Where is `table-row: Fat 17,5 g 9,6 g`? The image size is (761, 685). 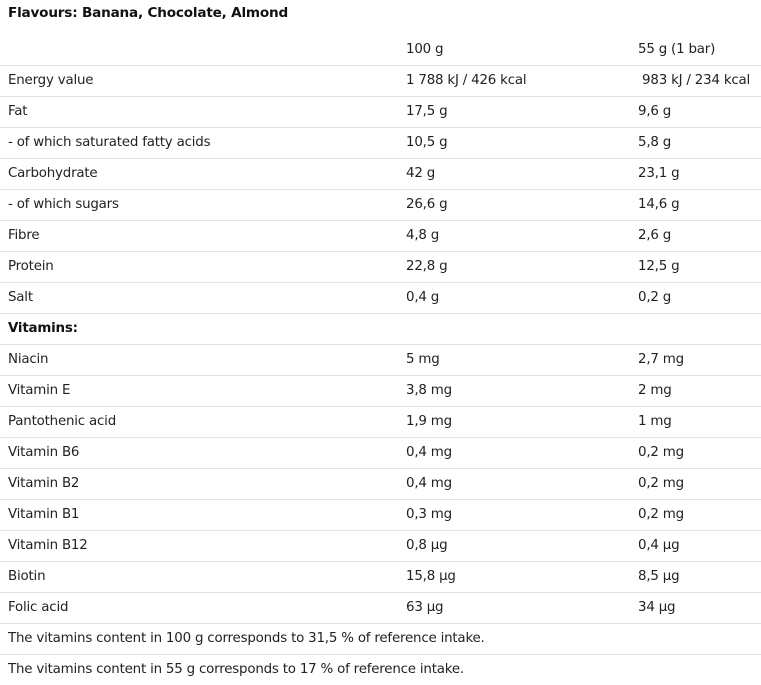
table-row: Fat 17,5 g 9,6 g is located at coordinates (380, 112).